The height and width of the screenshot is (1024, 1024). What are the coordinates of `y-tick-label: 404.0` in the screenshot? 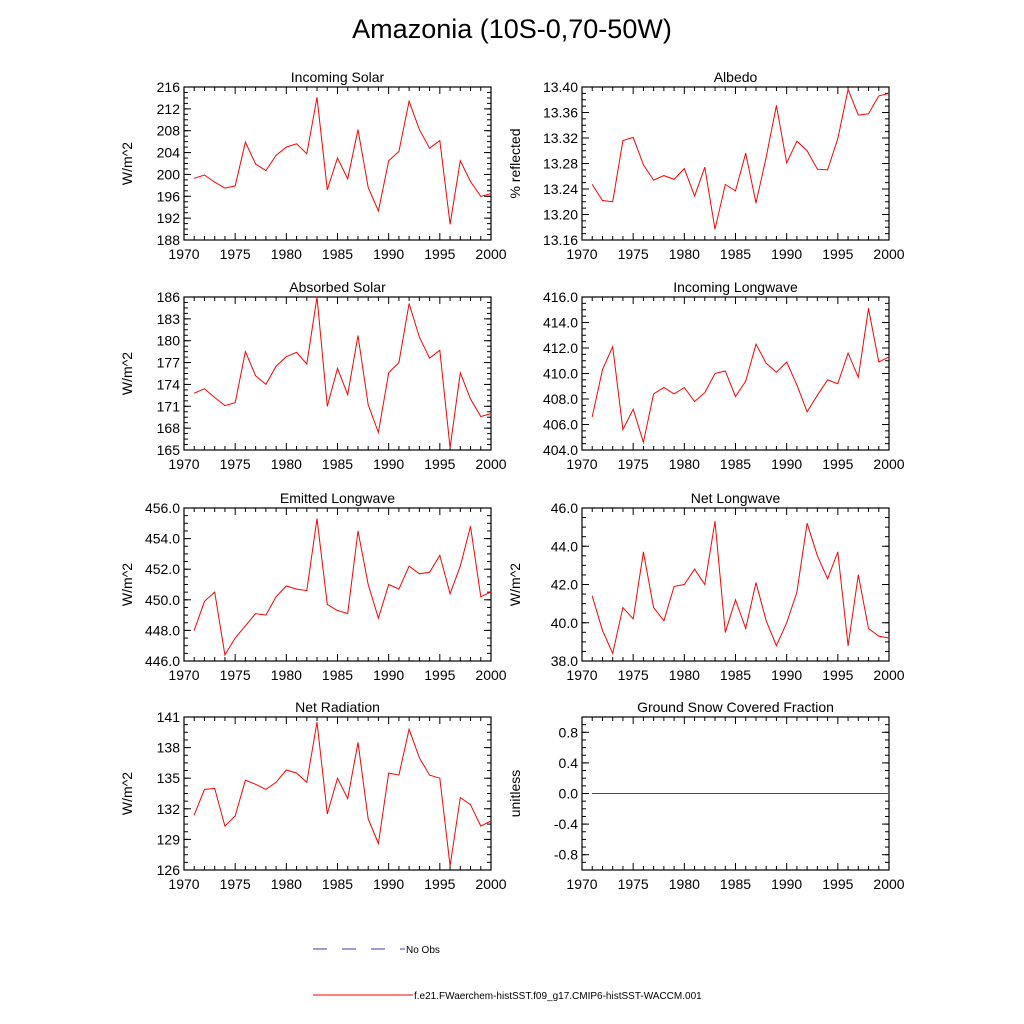 It's located at (560, 450).